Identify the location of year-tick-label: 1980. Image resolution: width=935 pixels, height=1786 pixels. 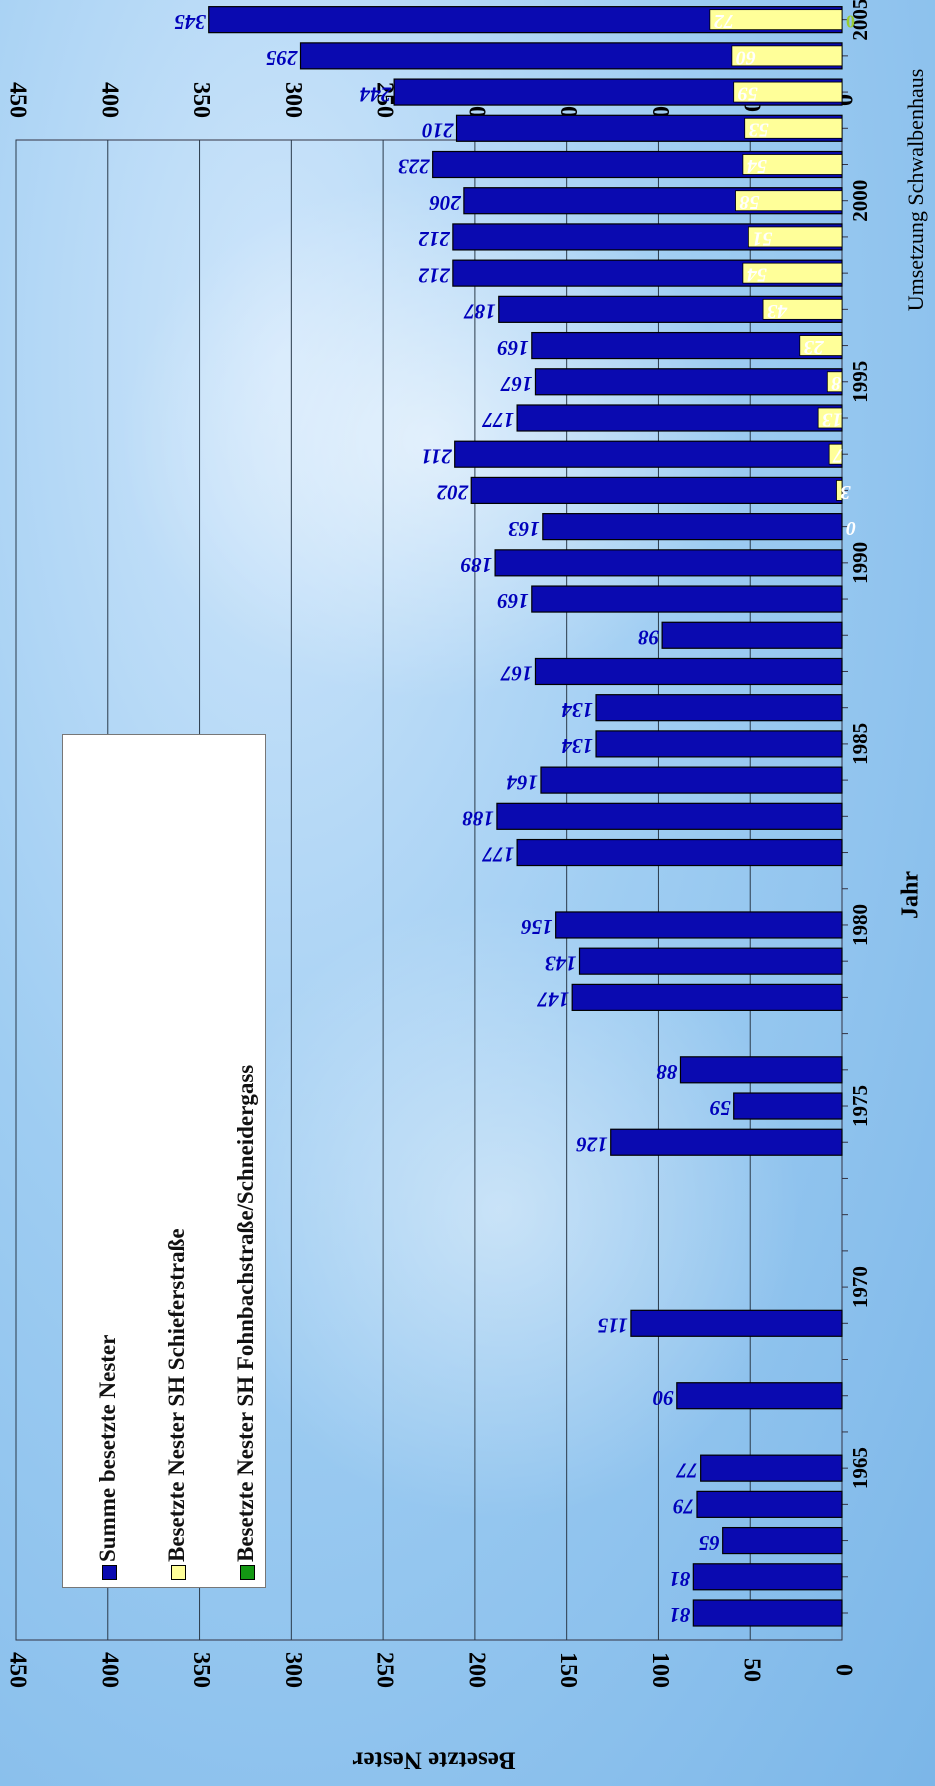
(860, 925).